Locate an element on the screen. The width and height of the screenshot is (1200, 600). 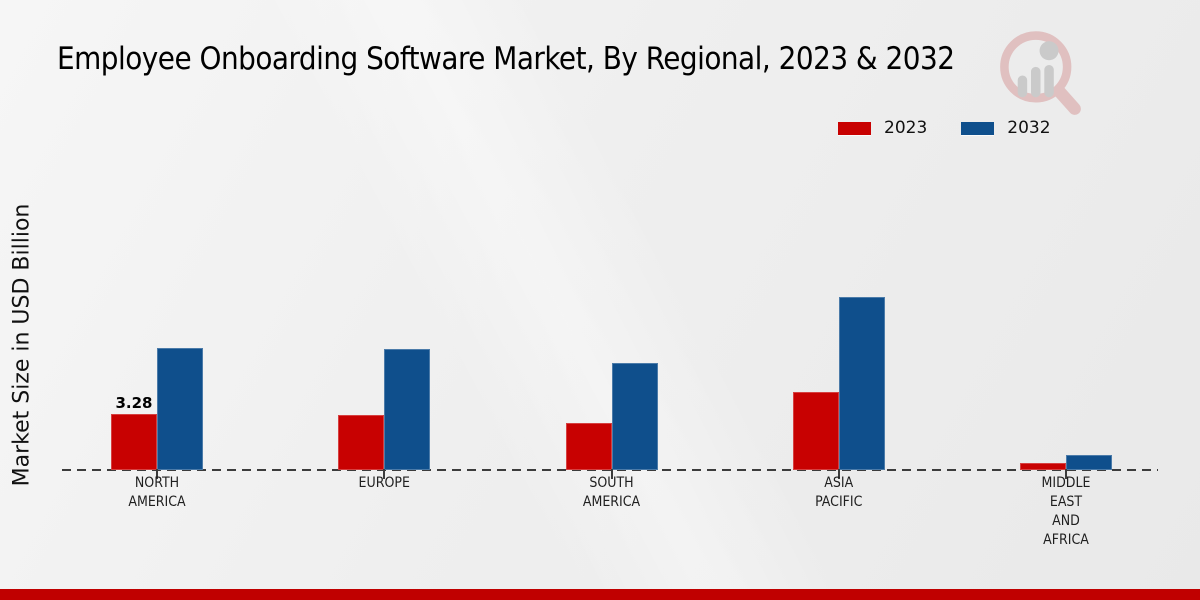
legend-swatch-2023 is located at coordinates (854, 128).